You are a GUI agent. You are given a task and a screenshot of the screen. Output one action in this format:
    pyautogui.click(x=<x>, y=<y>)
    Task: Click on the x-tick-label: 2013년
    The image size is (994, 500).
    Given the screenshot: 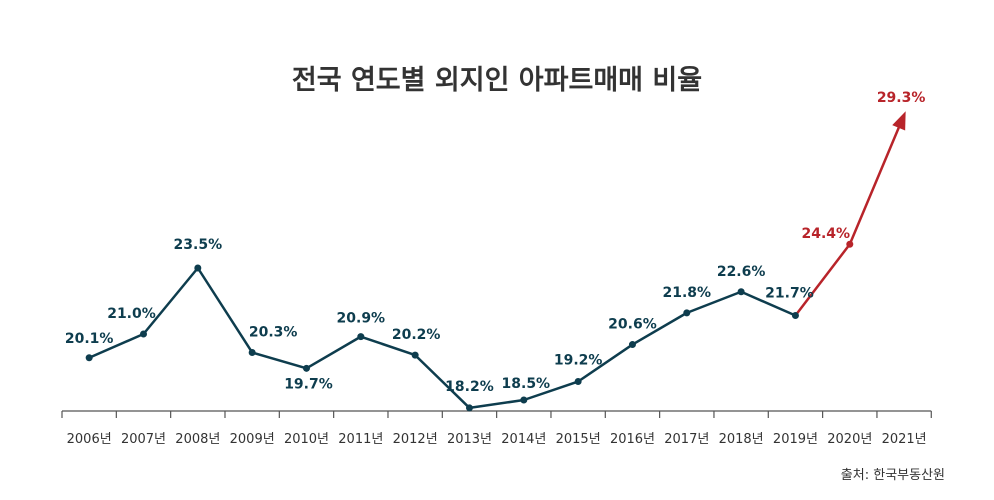 What is the action you would take?
    pyautogui.click(x=469, y=439)
    